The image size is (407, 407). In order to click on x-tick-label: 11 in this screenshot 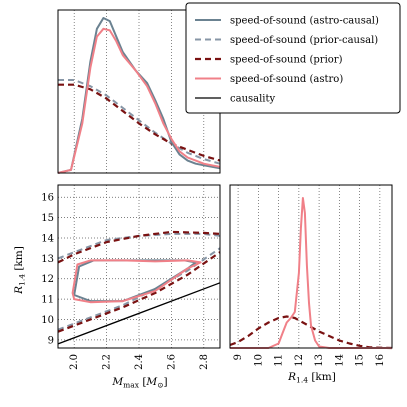, I will do `click(279, 360)`.